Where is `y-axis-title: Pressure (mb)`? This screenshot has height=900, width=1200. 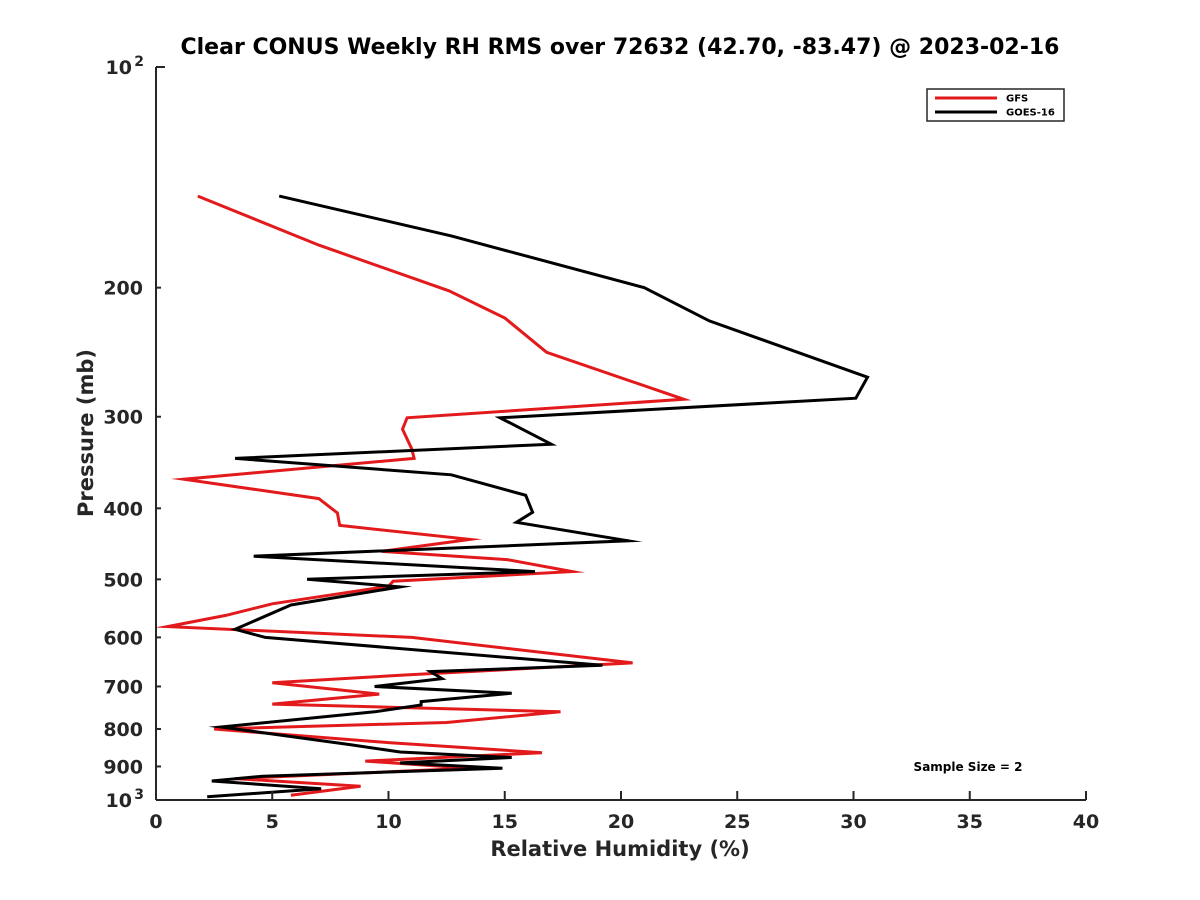 y-axis-title: Pressure (mb) is located at coordinates (86, 433).